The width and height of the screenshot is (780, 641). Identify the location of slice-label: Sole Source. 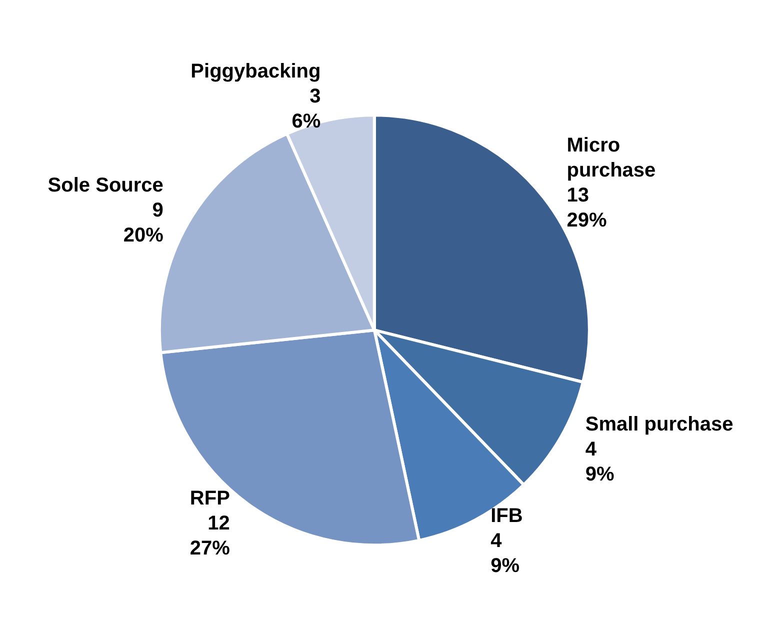
(106, 185).